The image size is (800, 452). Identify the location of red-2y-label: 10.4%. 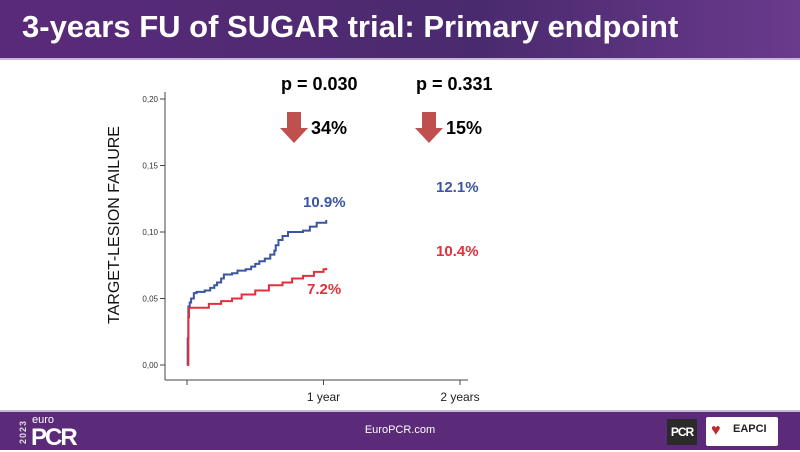
(457, 251).